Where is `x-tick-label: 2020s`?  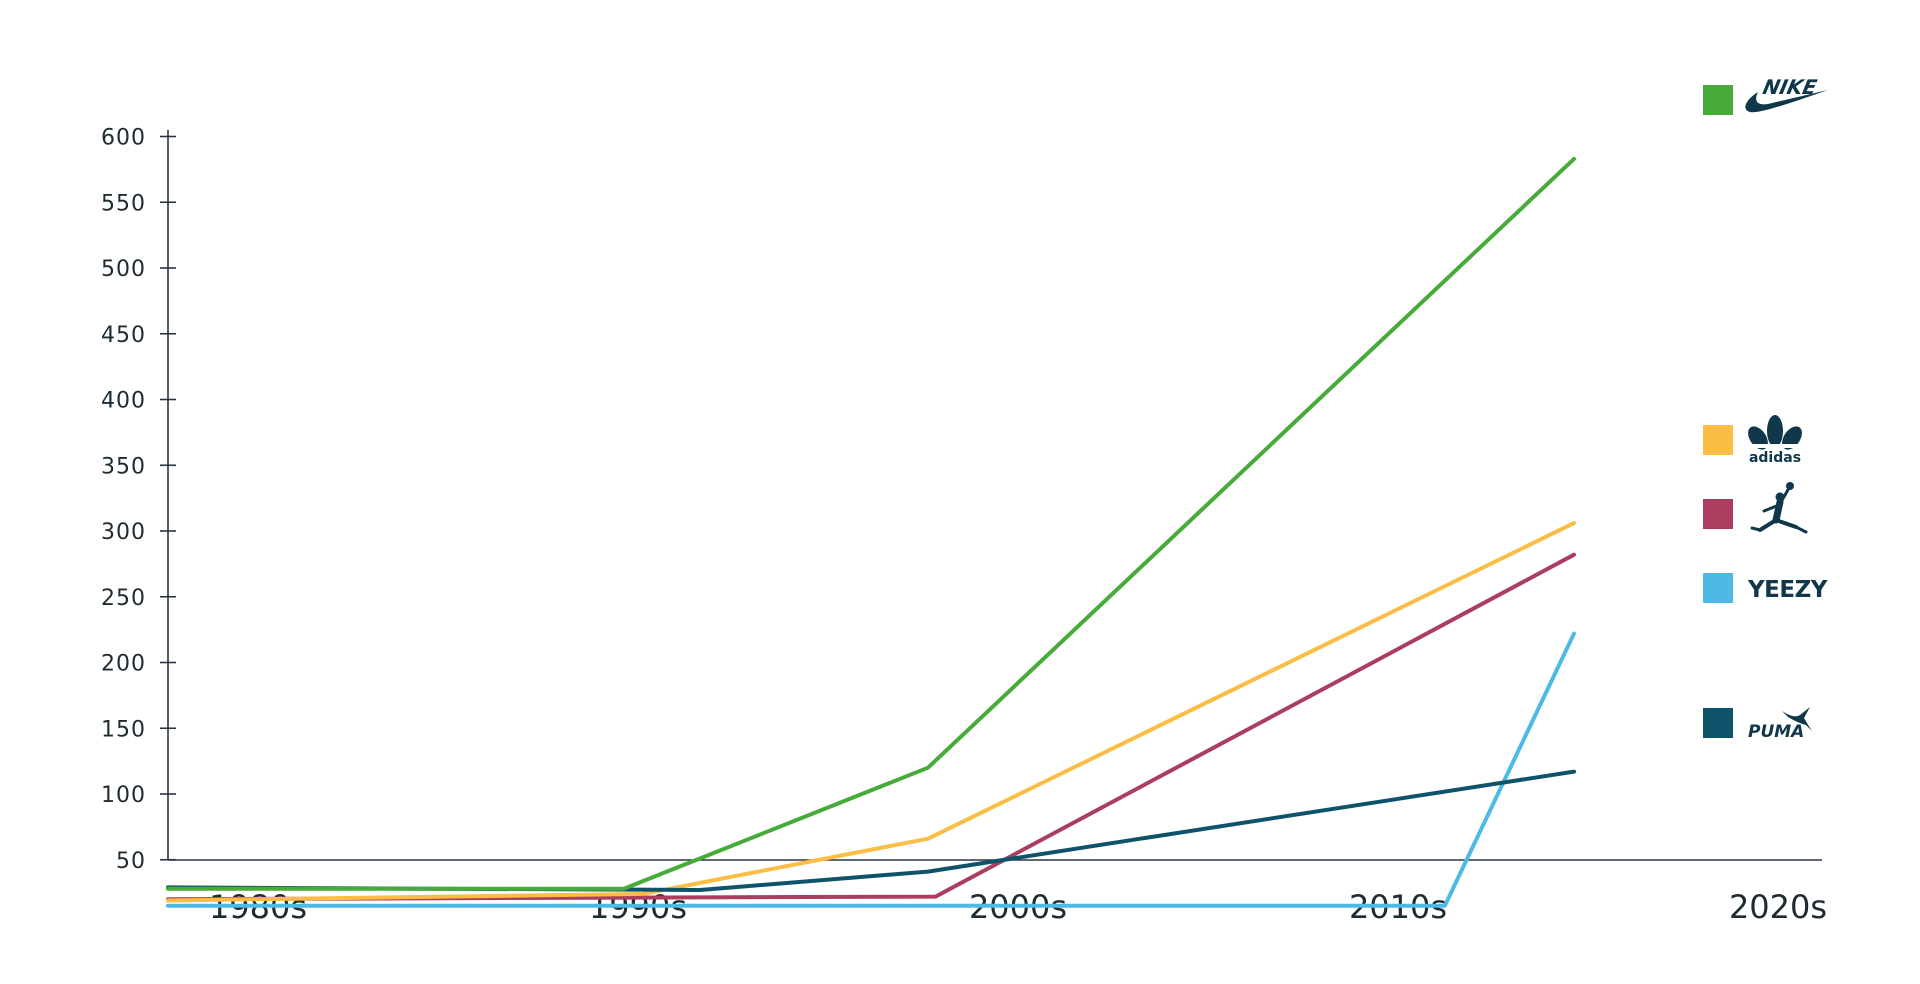 x-tick-label: 2020s is located at coordinates (1778, 907).